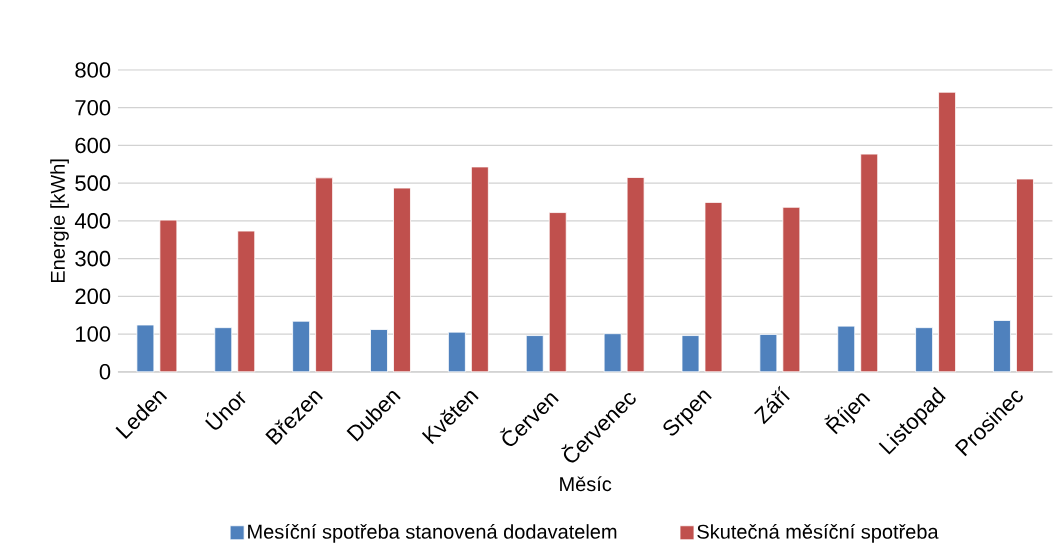 The height and width of the screenshot is (546, 1053). Describe the element at coordinates (93, 183) in the screenshot. I see `y-tick-label: 500` at that location.